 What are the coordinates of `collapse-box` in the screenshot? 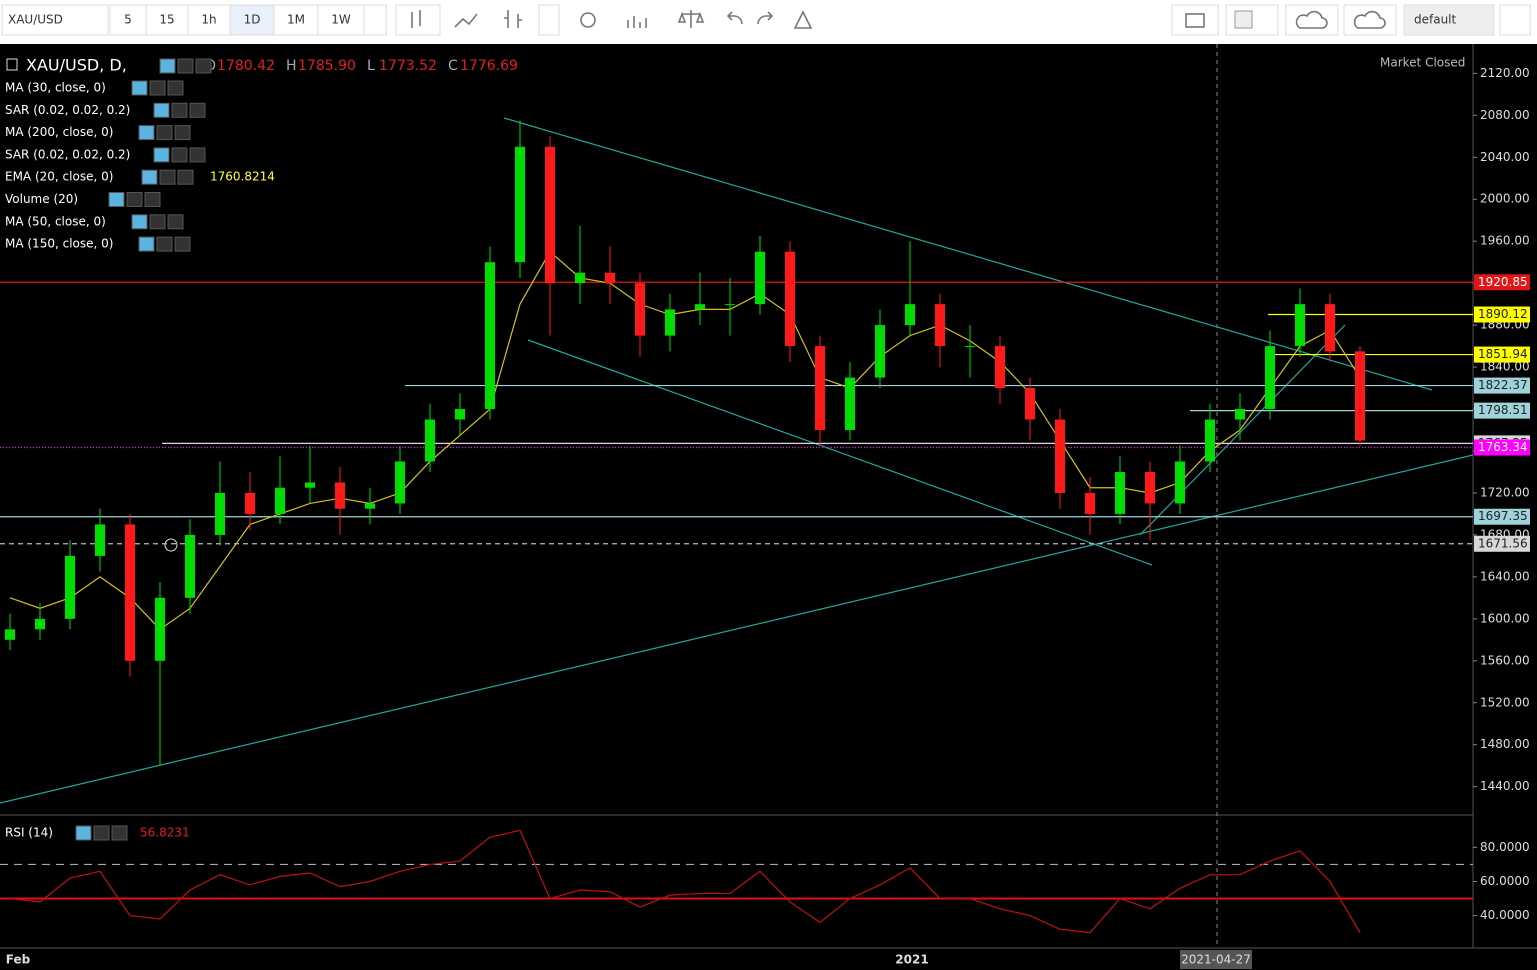 It's located at (12, 64).